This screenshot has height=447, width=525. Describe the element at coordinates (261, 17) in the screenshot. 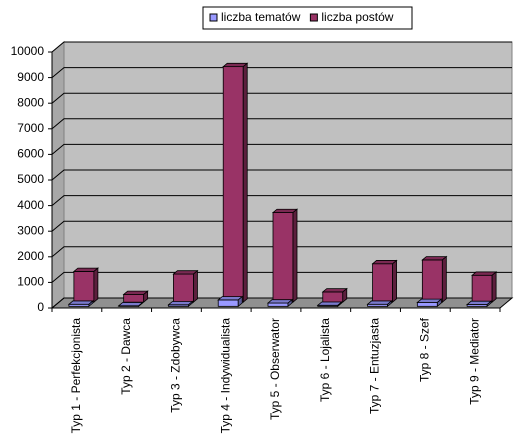

I see `legend-label: liczba tematów` at that location.